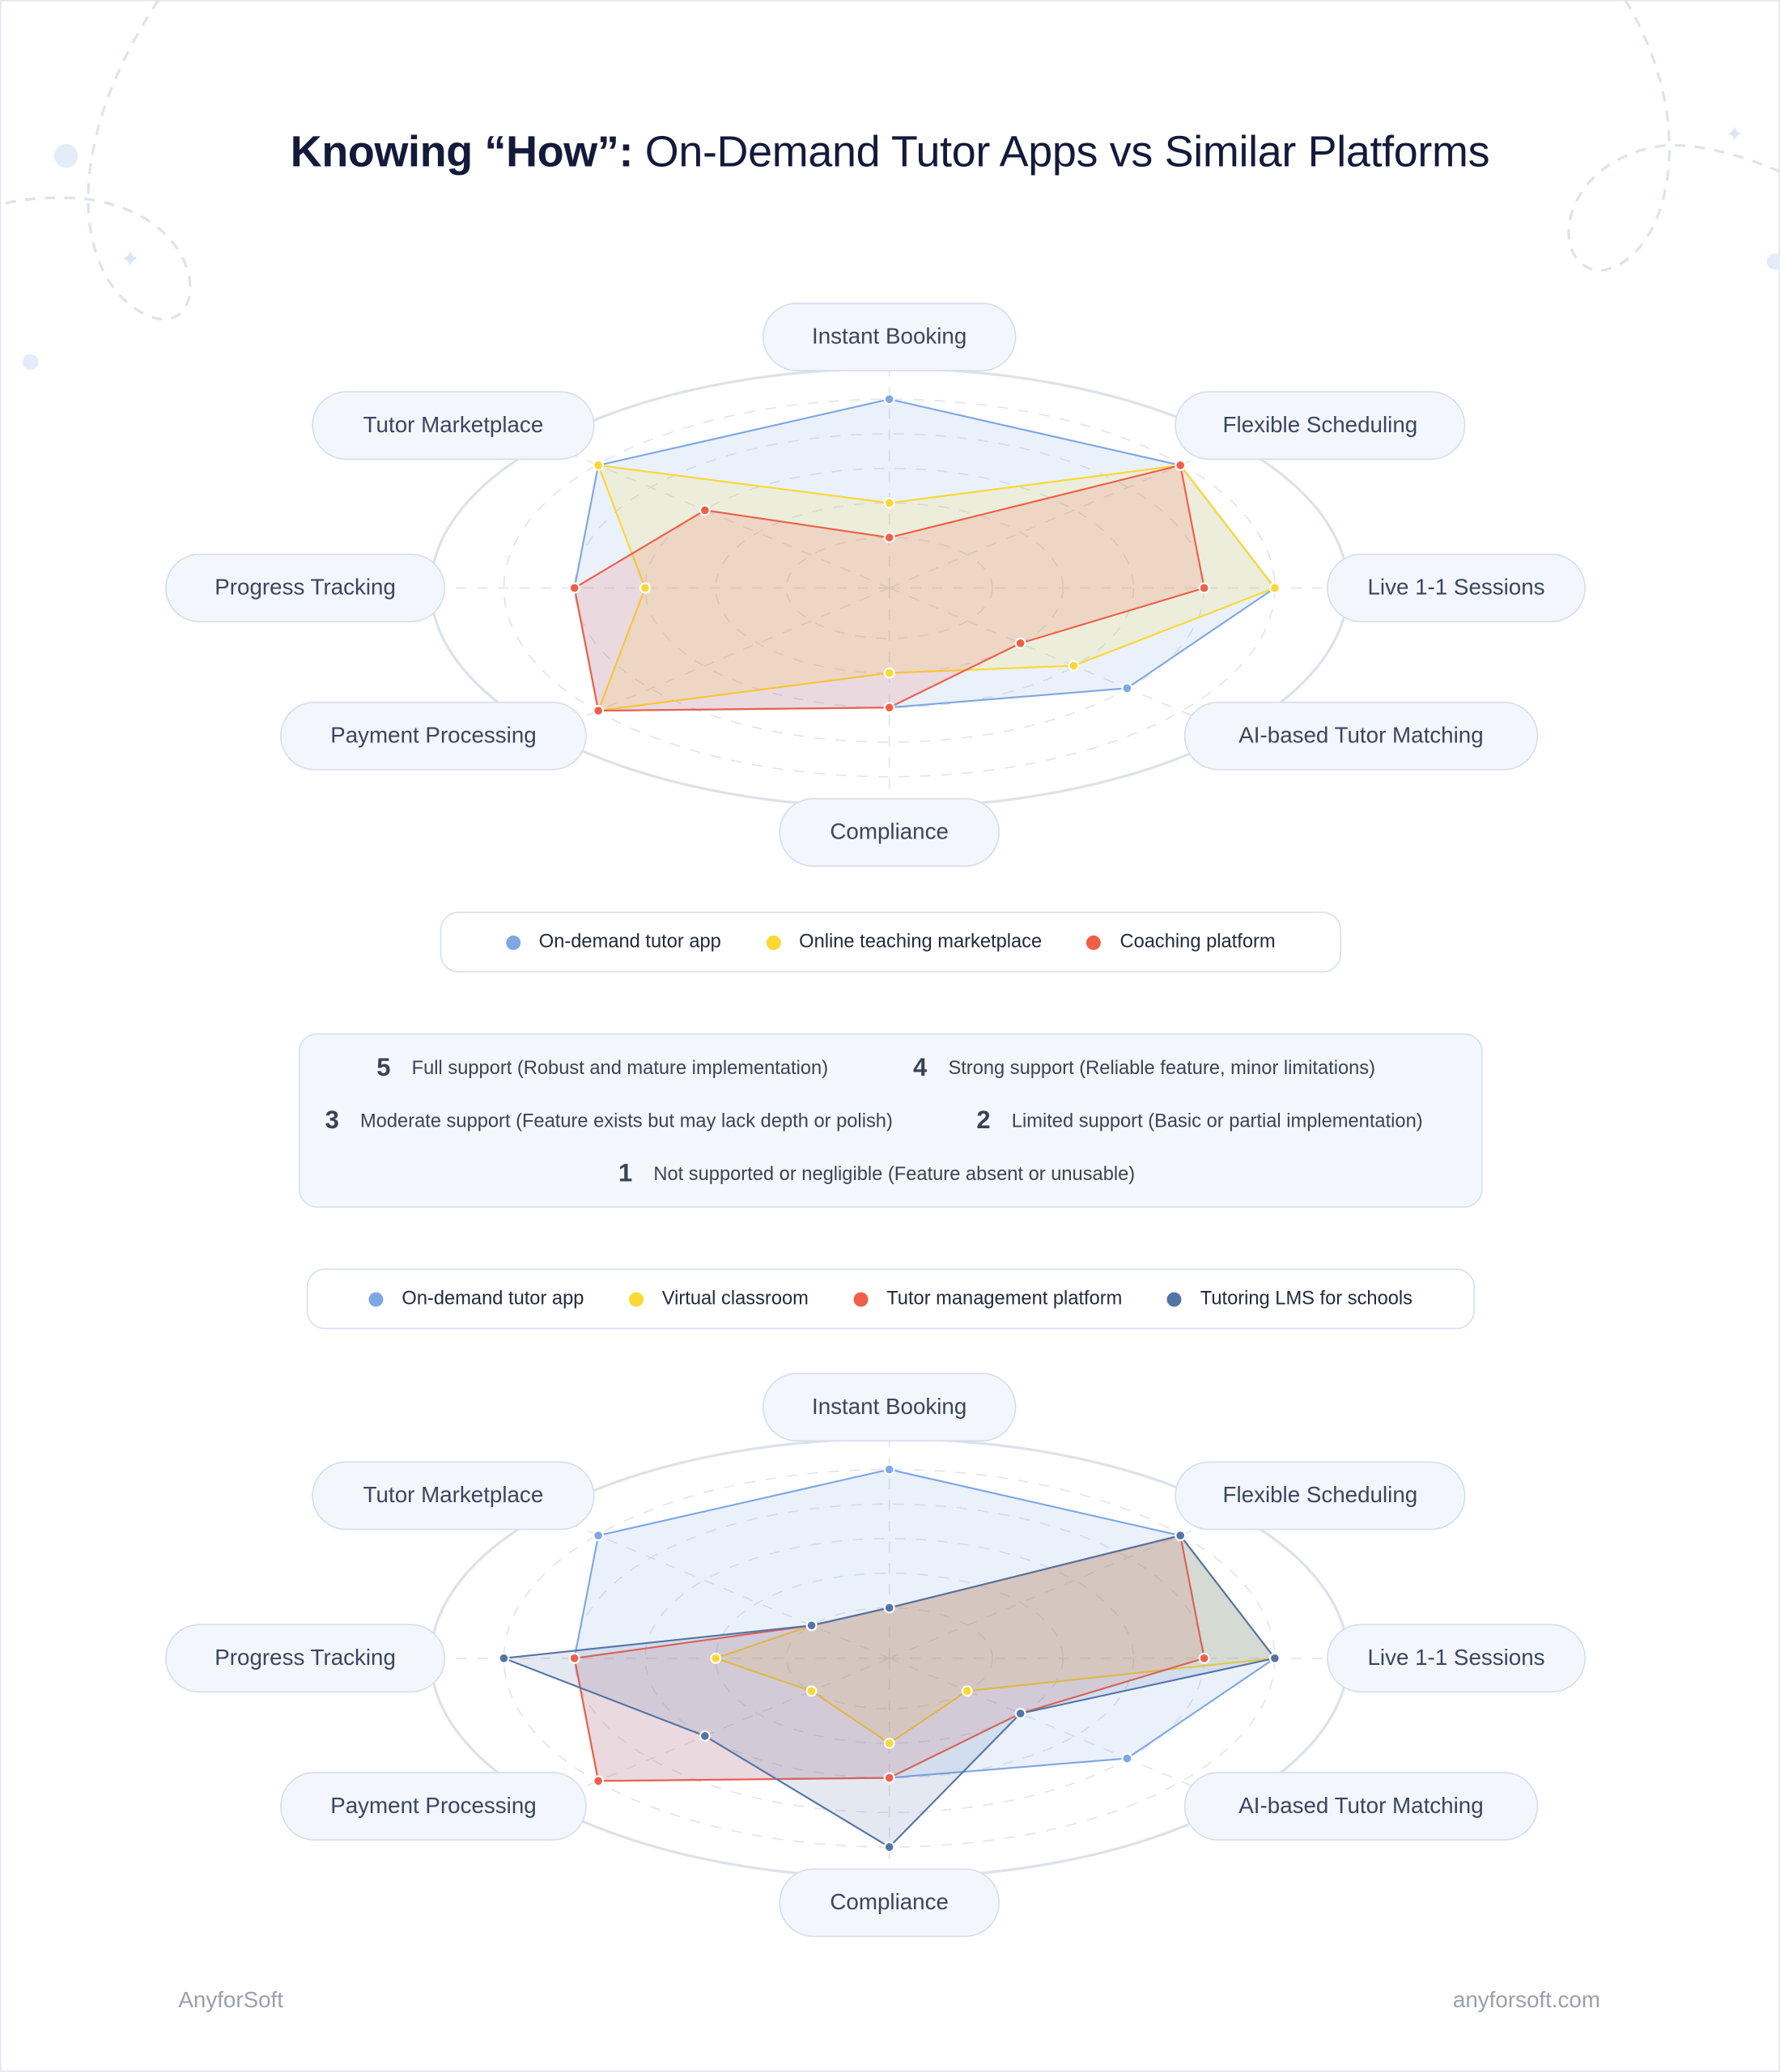  What do you see at coordinates (983, 1121) in the screenshot?
I see `scale-number: 2` at bounding box center [983, 1121].